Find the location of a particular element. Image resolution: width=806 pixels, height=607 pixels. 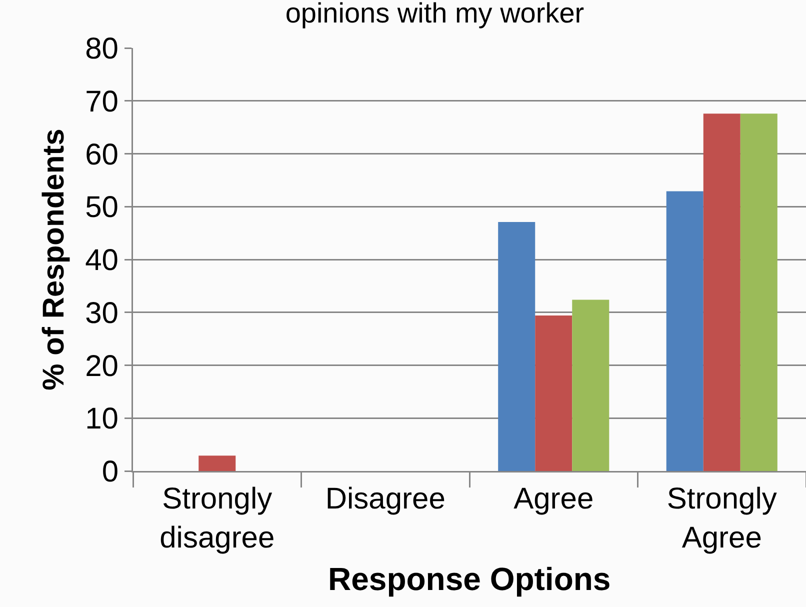

y-tick-label: 80 is located at coordinates (101, 49).